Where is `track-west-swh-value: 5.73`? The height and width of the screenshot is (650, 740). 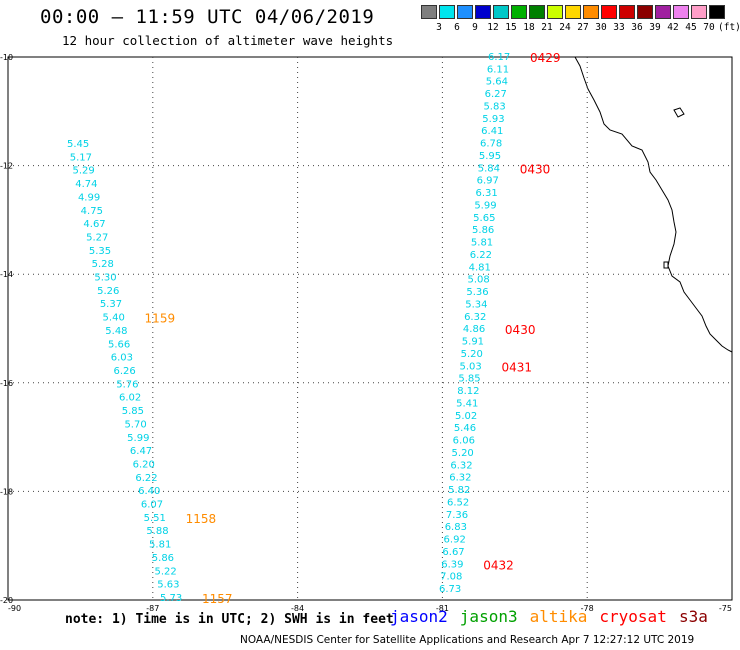 track-west-swh-value: 5.73 is located at coordinates (171, 598).